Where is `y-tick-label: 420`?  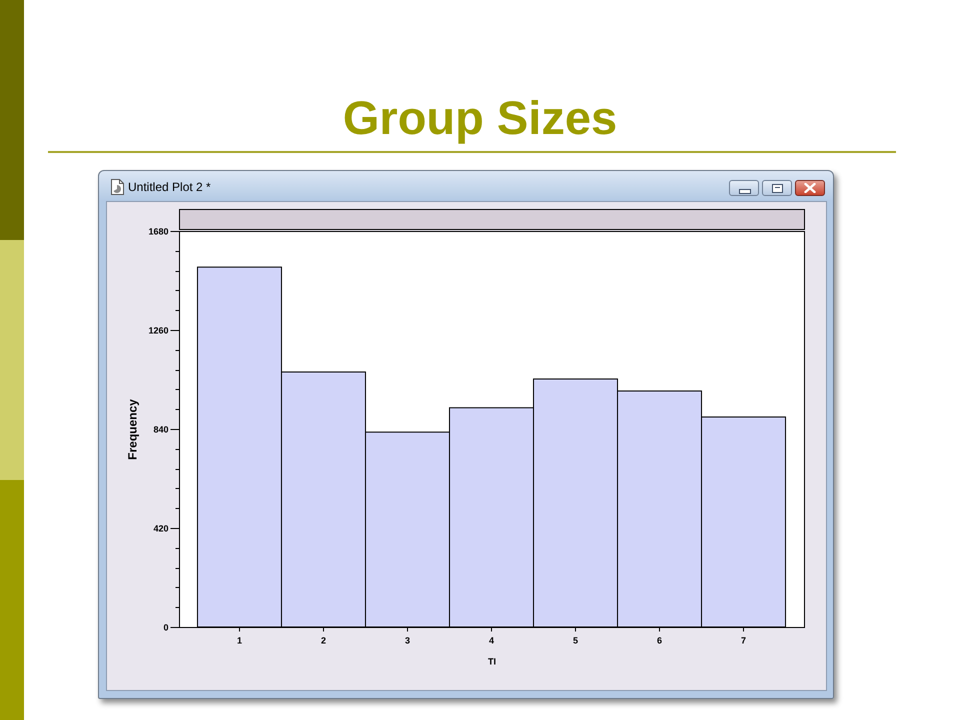
y-tick-label: 420 is located at coordinates (160, 529).